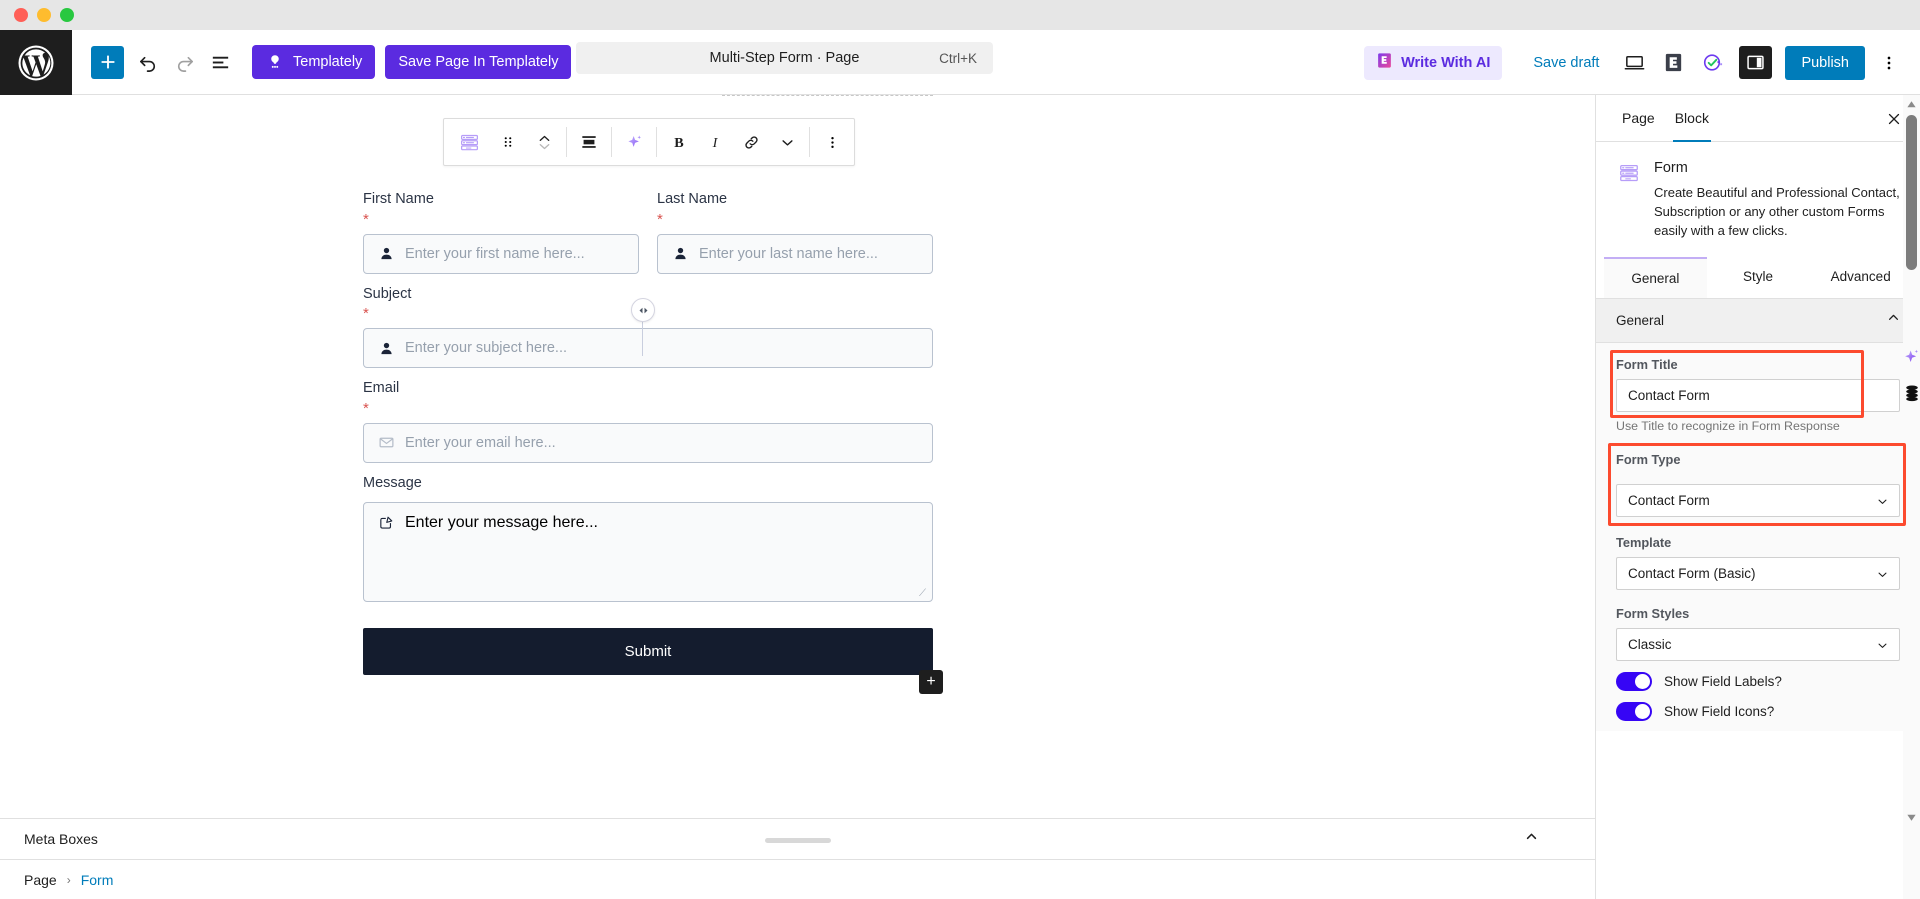 This screenshot has width=1920, height=899. What do you see at coordinates (1825, 62) in the screenshot?
I see `publish-button: Publish` at bounding box center [1825, 62].